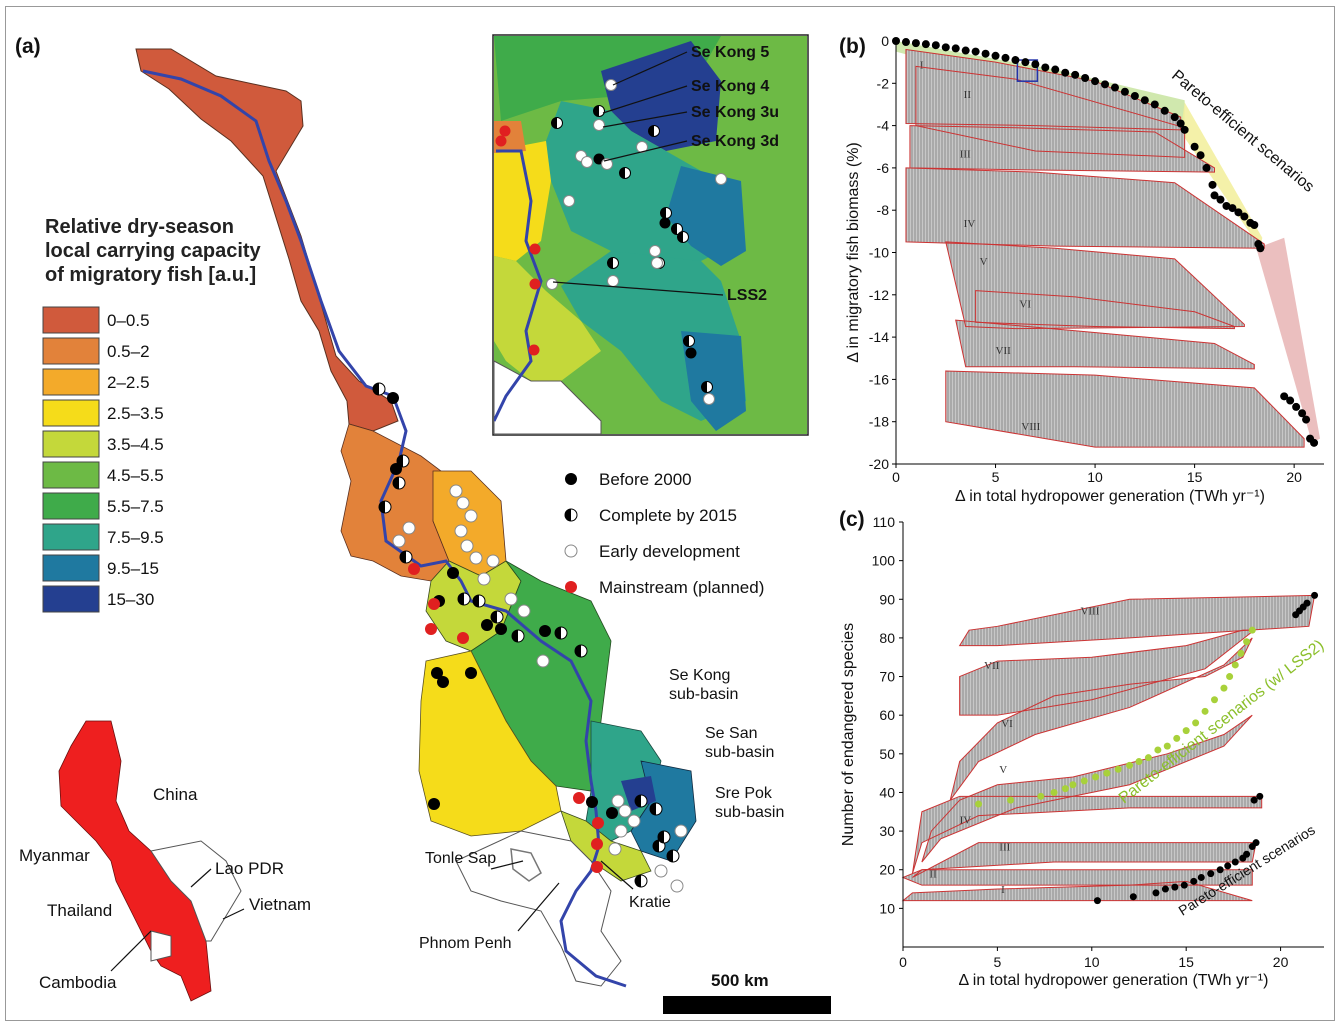  What do you see at coordinates (731, 733) in the screenshot?
I see `sesan-subbasin-label-1: Se San` at bounding box center [731, 733].